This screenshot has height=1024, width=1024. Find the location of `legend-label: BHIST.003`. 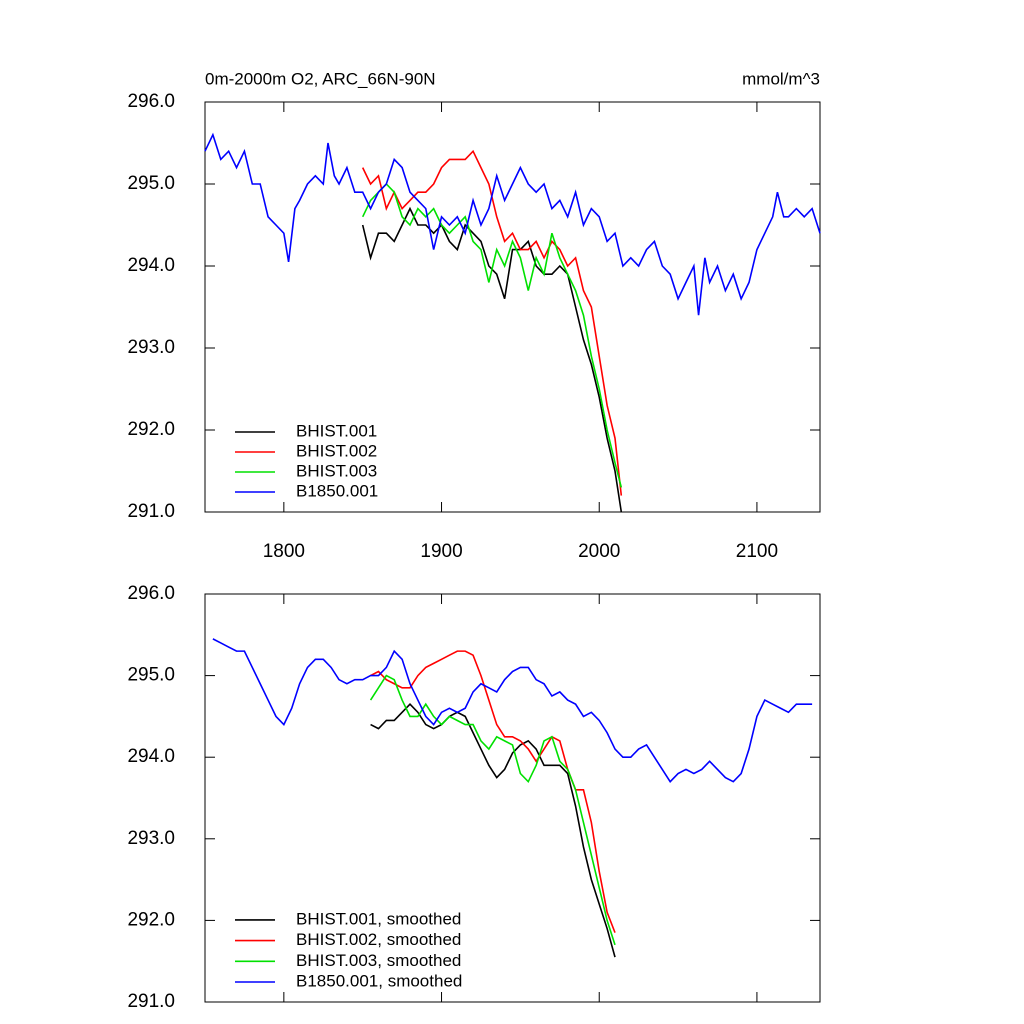

legend-label: BHIST.003 is located at coordinates (336, 470).